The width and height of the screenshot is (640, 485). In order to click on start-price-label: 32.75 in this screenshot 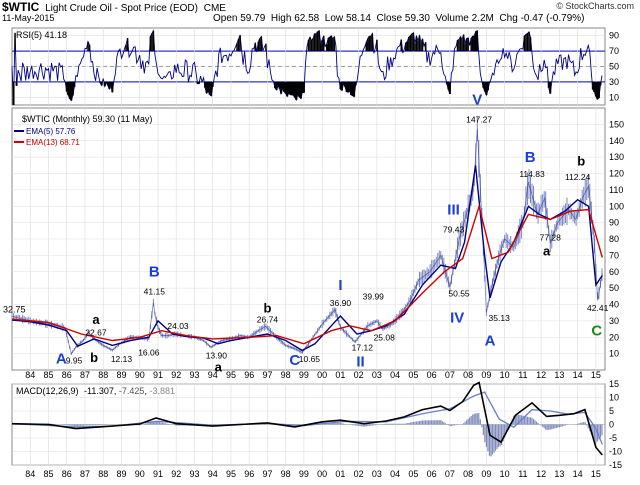, I will do `click(14, 309)`.